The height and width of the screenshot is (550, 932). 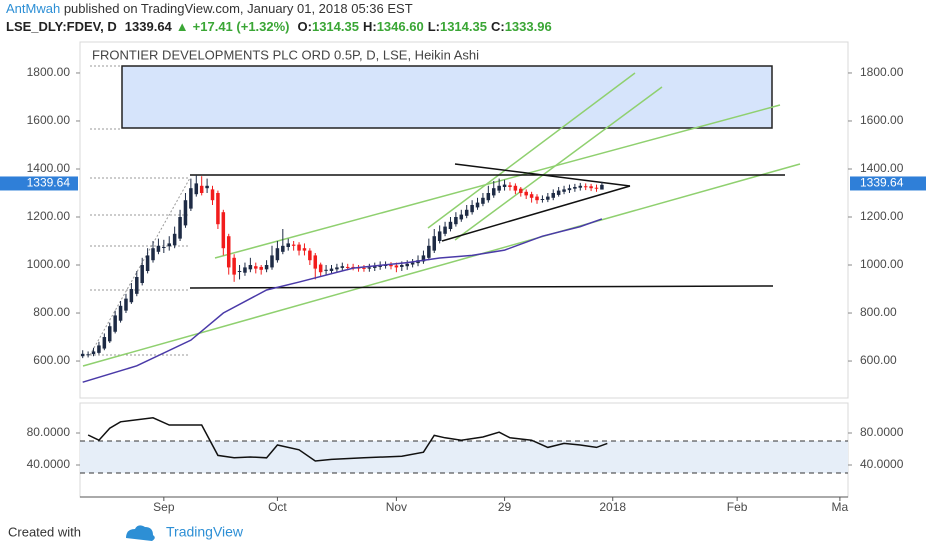 What do you see at coordinates (164, 507) in the screenshot?
I see `x-tick-label: Sep` at bounding box center [164, 507].